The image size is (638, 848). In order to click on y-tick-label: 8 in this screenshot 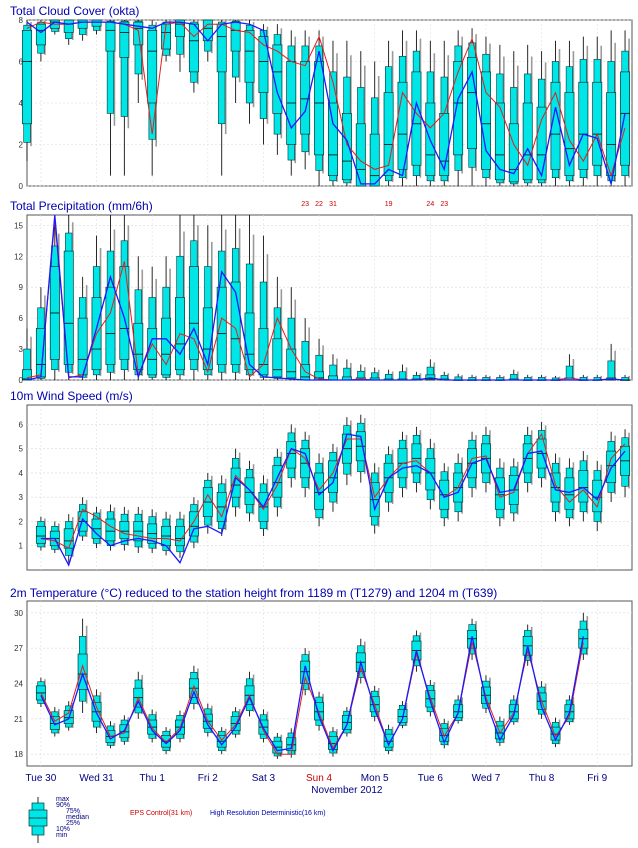, I will do `click(21, 20)`.